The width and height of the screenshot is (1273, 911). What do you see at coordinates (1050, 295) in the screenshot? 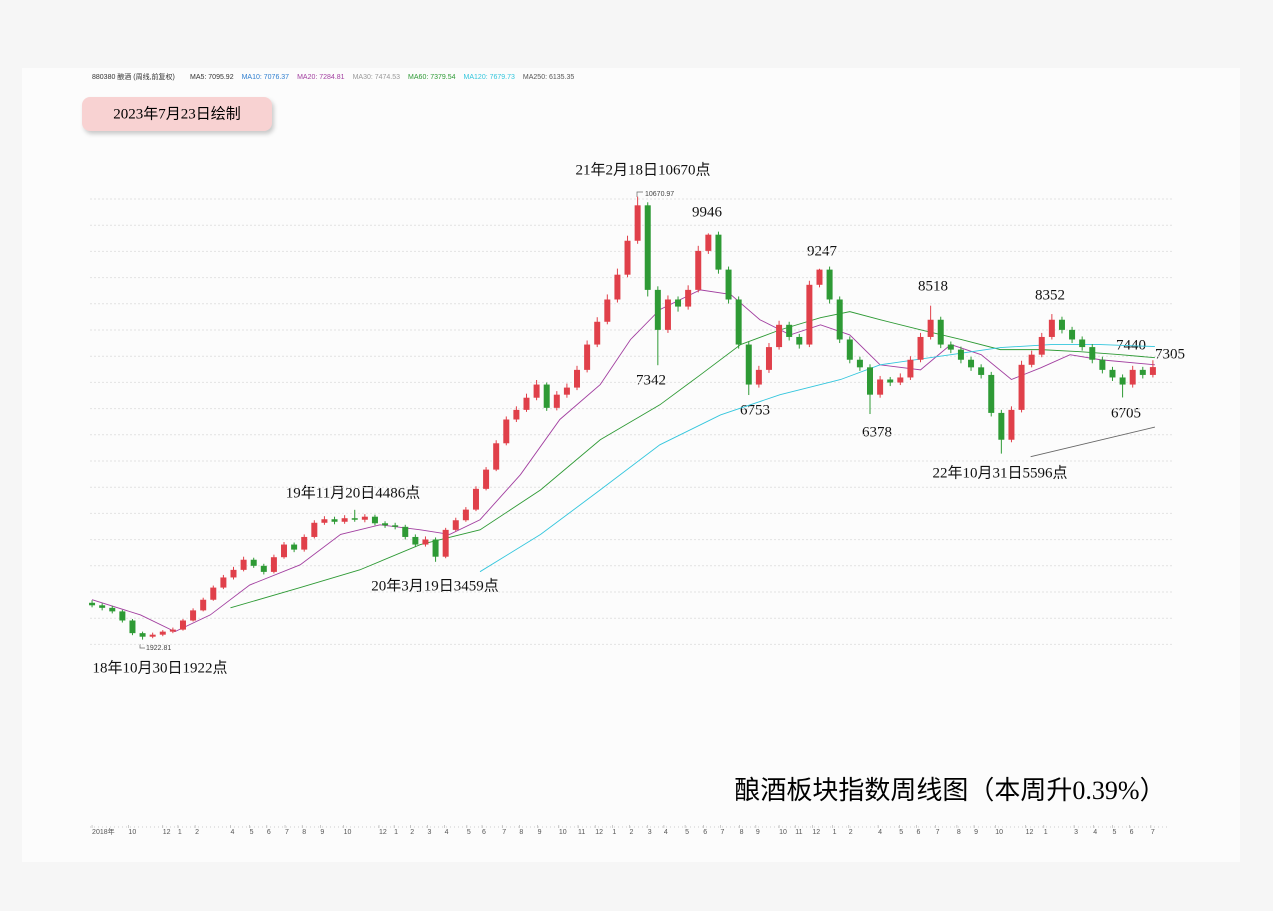
I see `annotation: 8352` at bounding box center [1050, 295].